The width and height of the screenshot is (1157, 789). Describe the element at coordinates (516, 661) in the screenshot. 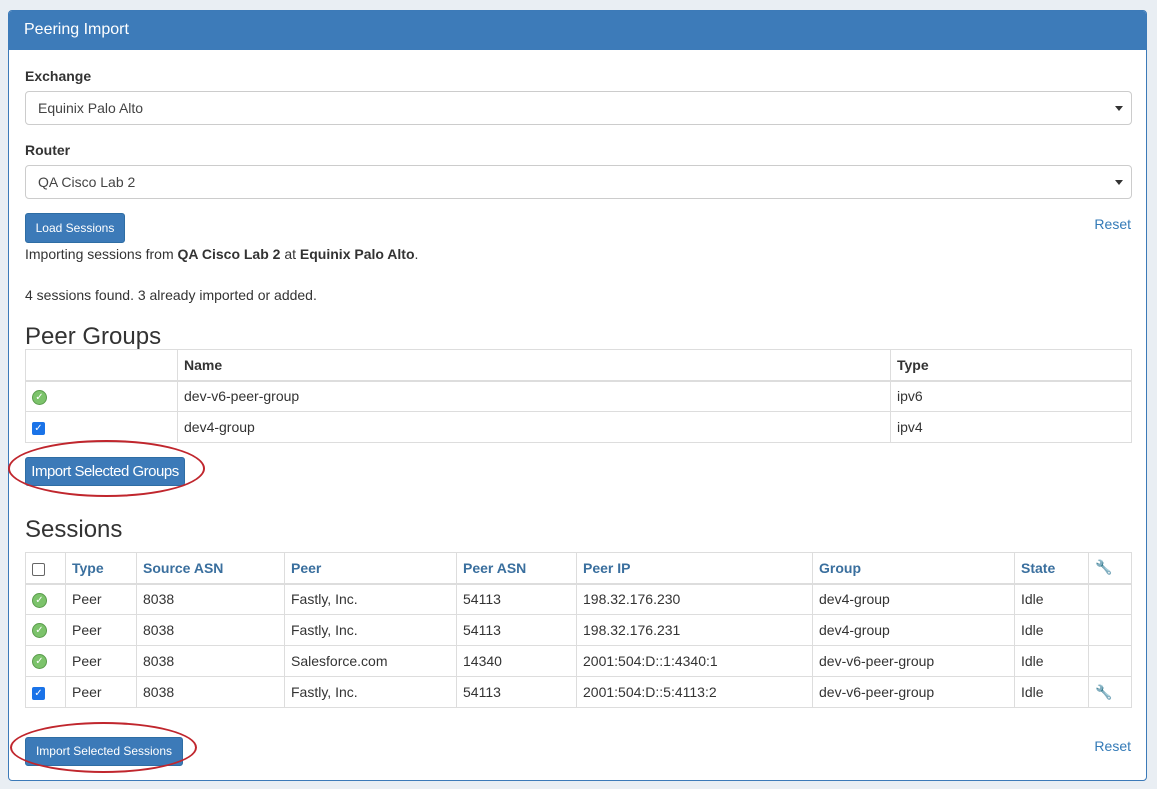

I see `cell-peer-asn: 14340` at that location.